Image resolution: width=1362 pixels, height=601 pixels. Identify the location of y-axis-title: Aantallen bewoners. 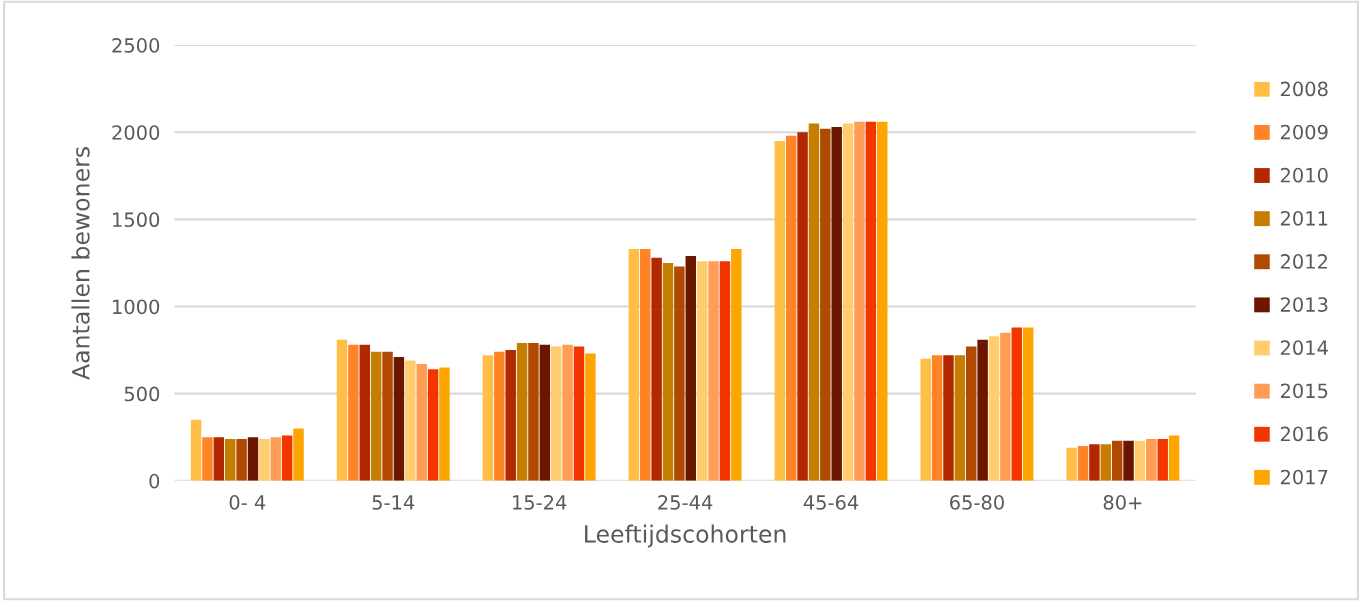
(80, 263).